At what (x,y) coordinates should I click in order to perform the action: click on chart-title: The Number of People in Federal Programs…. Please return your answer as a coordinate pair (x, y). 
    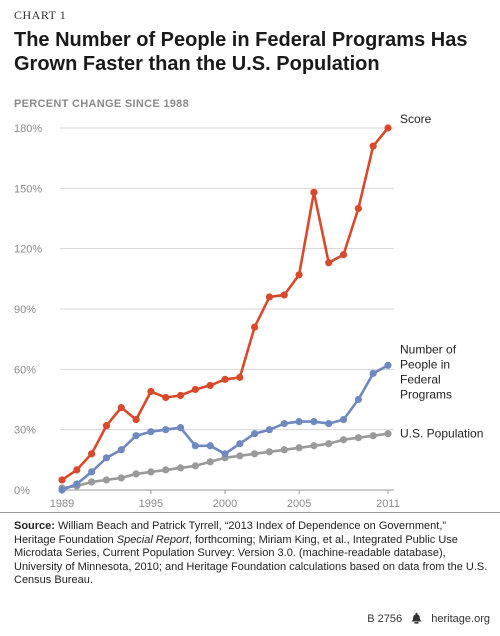
    Looking at the image, I should click on (241, 52).